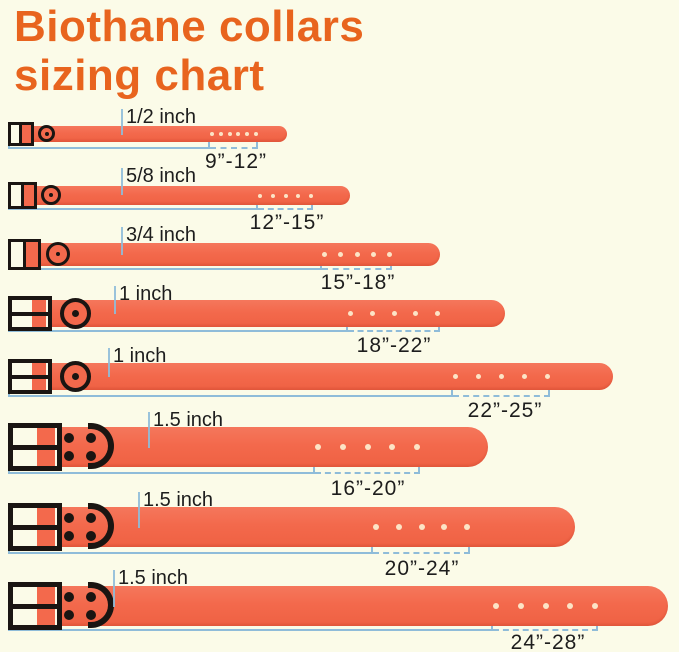 The width and height of the screenshot is (679, 652). I want to click on size-range-label: 18”-22”, so click(394, 345).